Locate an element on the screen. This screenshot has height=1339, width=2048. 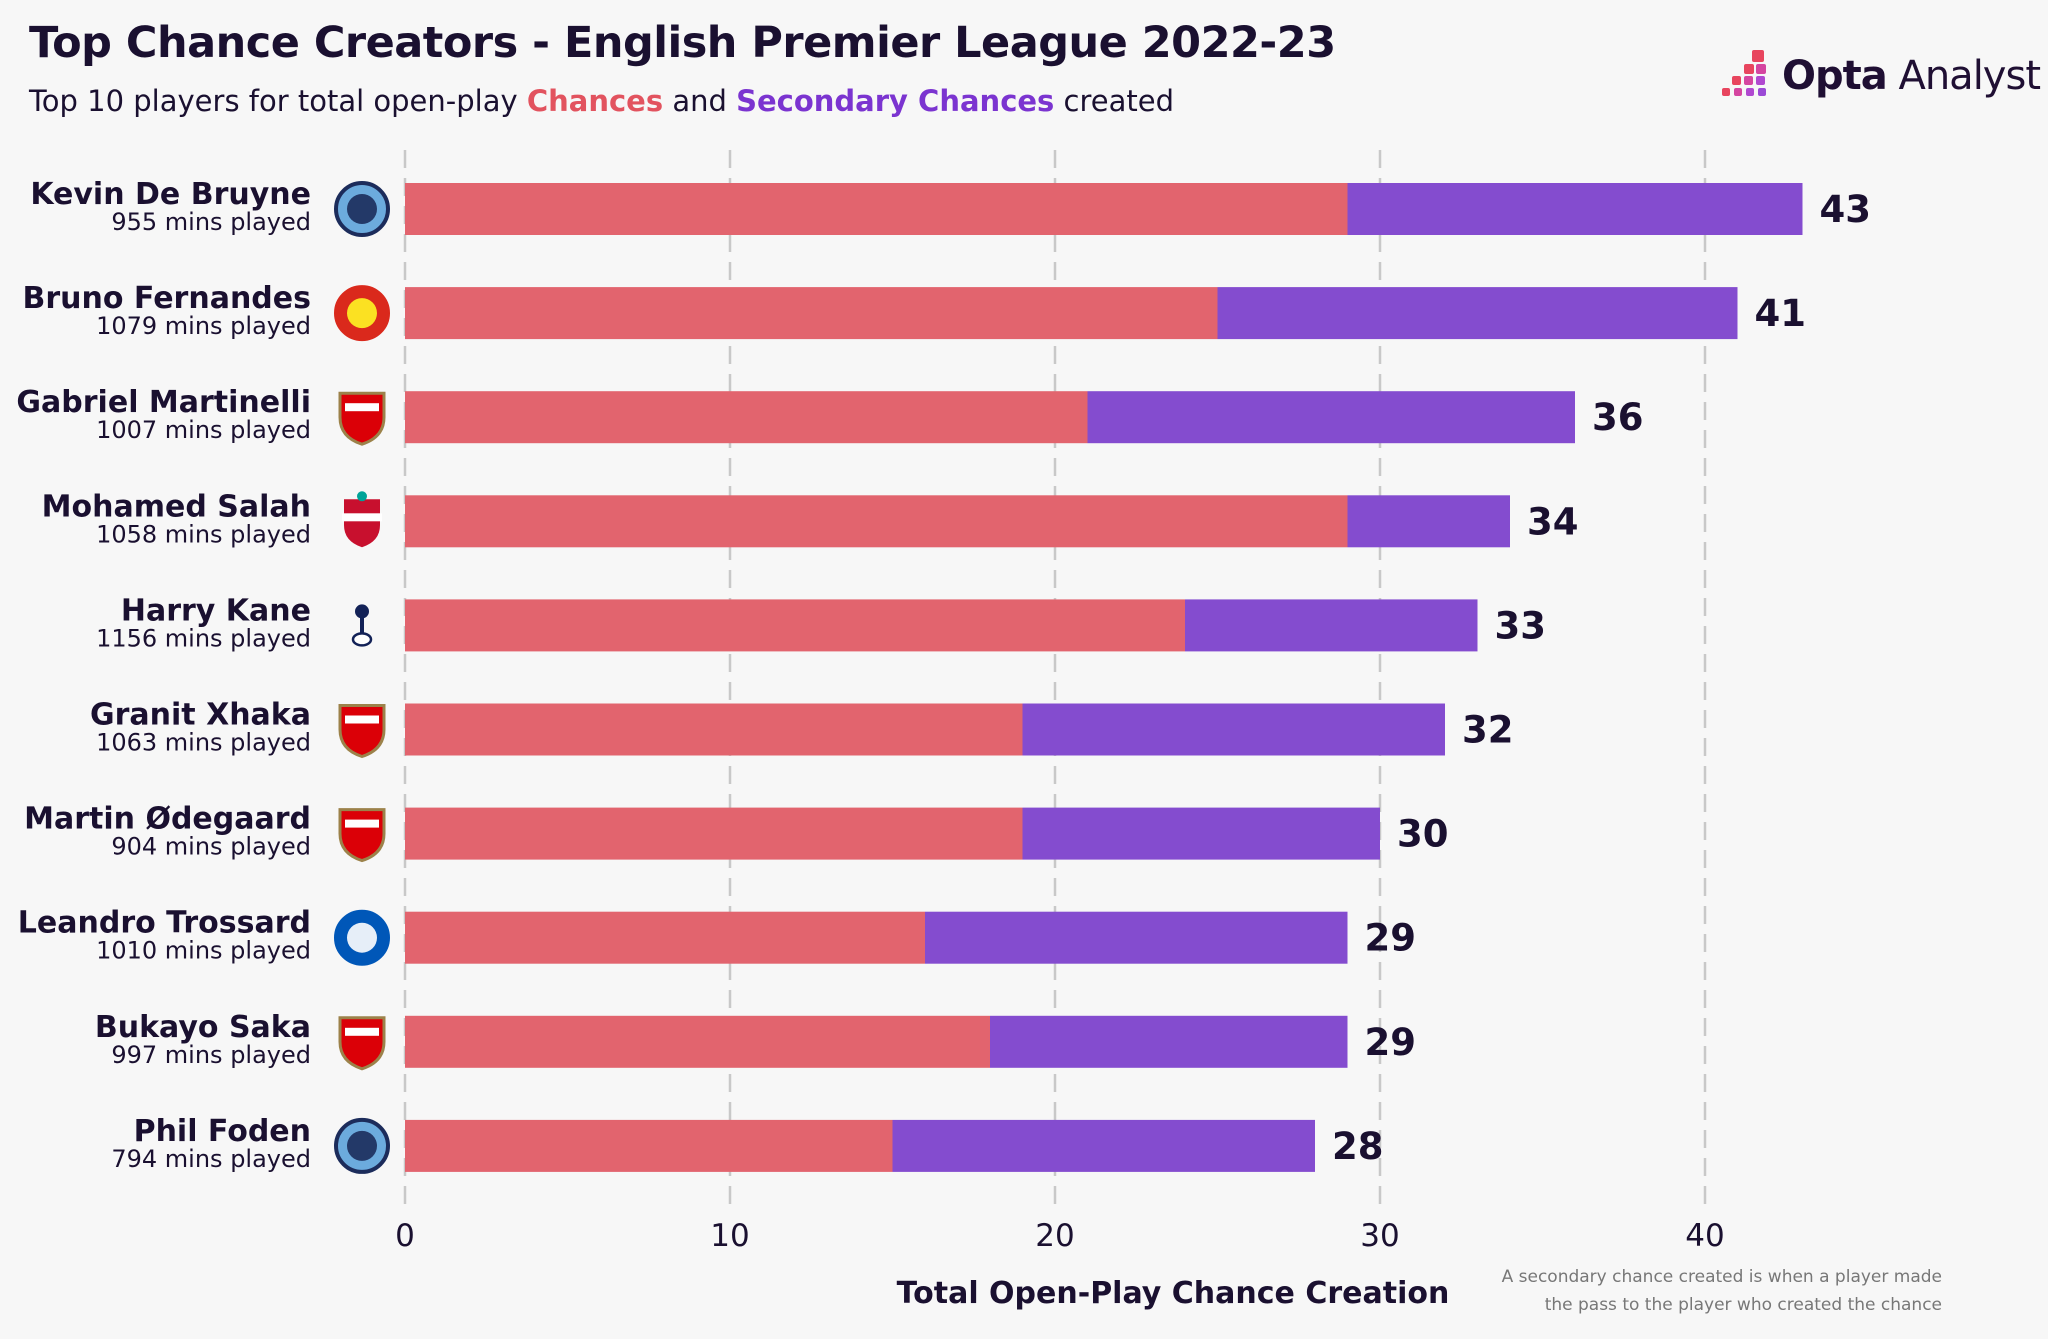
minutes-played: 955 mins played is located at coordinates (211, 222).